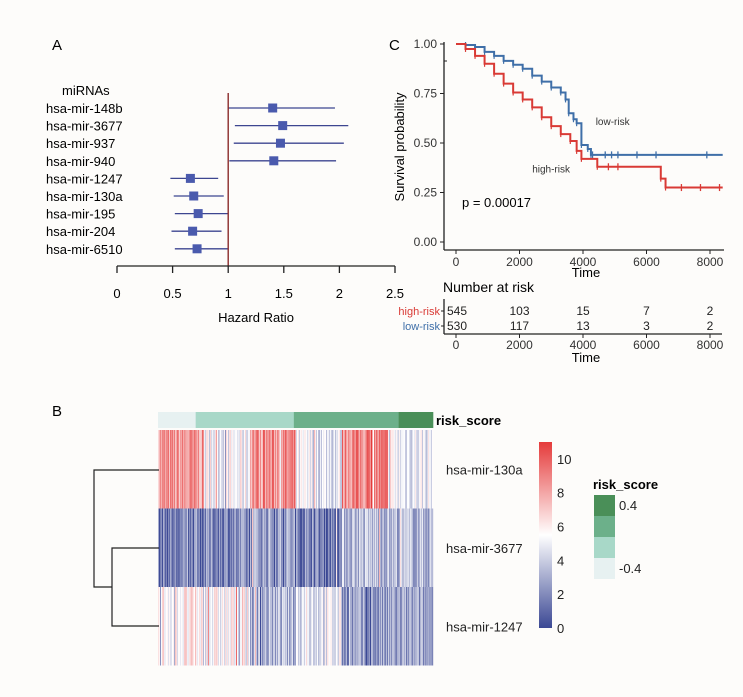  Describe the element at coordinates (80, 161) in the screenshot. I see `forest-row-label: hsa-mir-940` at that location.